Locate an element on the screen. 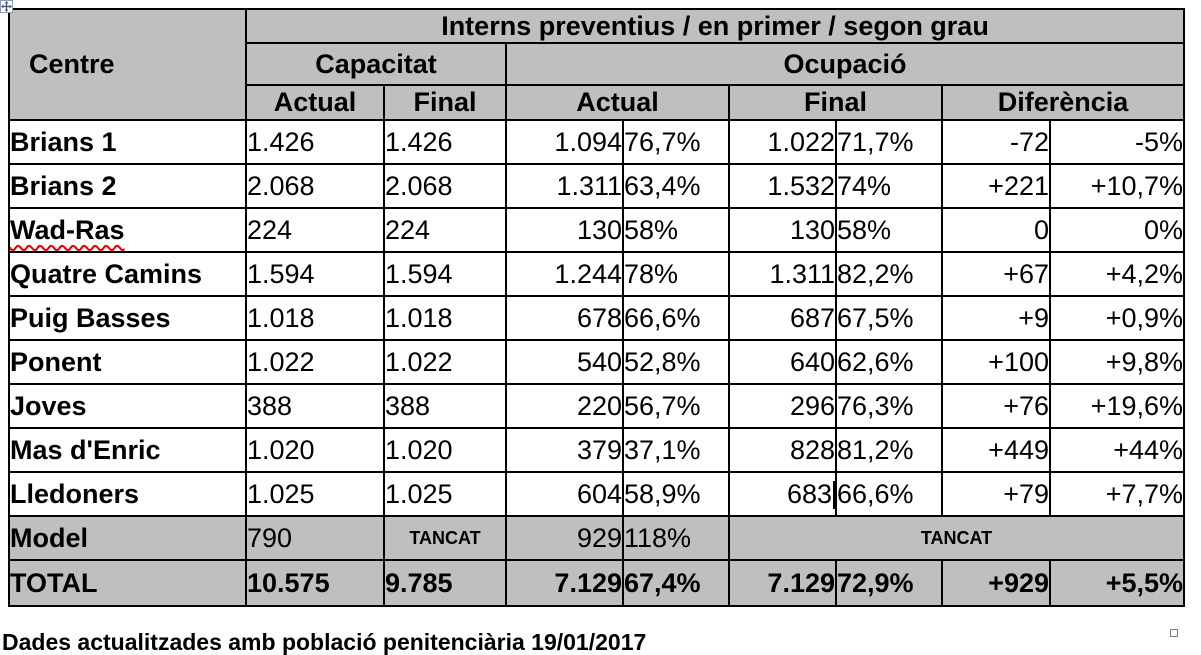 The image size is (1201, 655). cell-ocupacio-final-n: 1.311 is located at coordinates (782, 274).